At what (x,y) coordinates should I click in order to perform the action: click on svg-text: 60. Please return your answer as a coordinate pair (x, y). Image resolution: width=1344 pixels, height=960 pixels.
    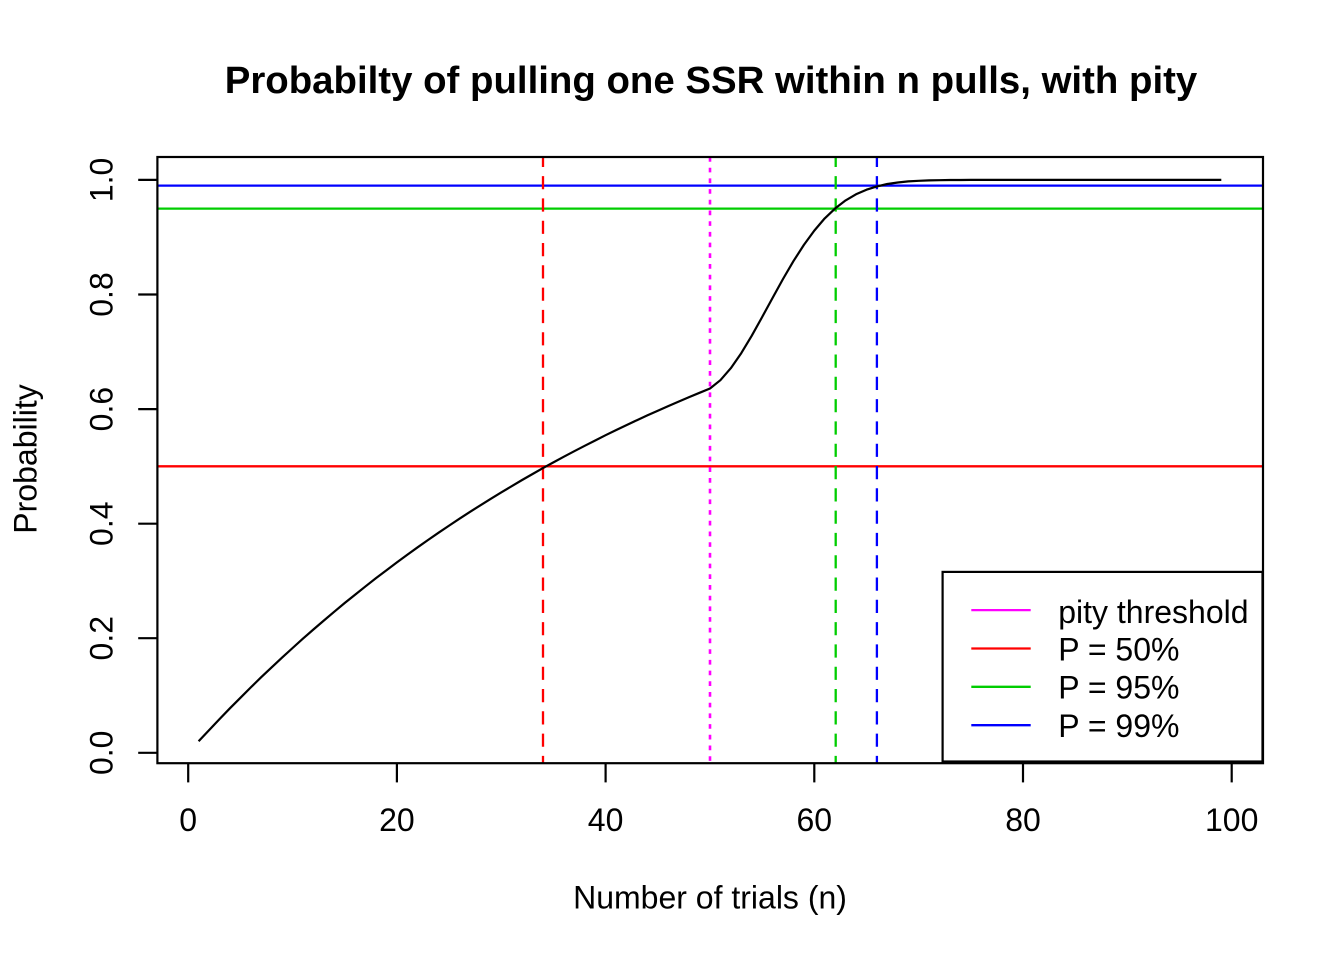
    Looking at the image, I should click on (815, 820).